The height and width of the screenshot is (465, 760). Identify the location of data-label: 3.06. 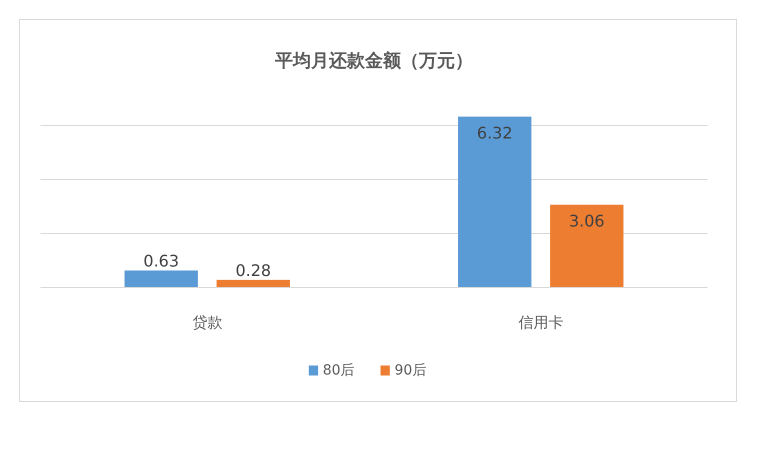
(586, 221).